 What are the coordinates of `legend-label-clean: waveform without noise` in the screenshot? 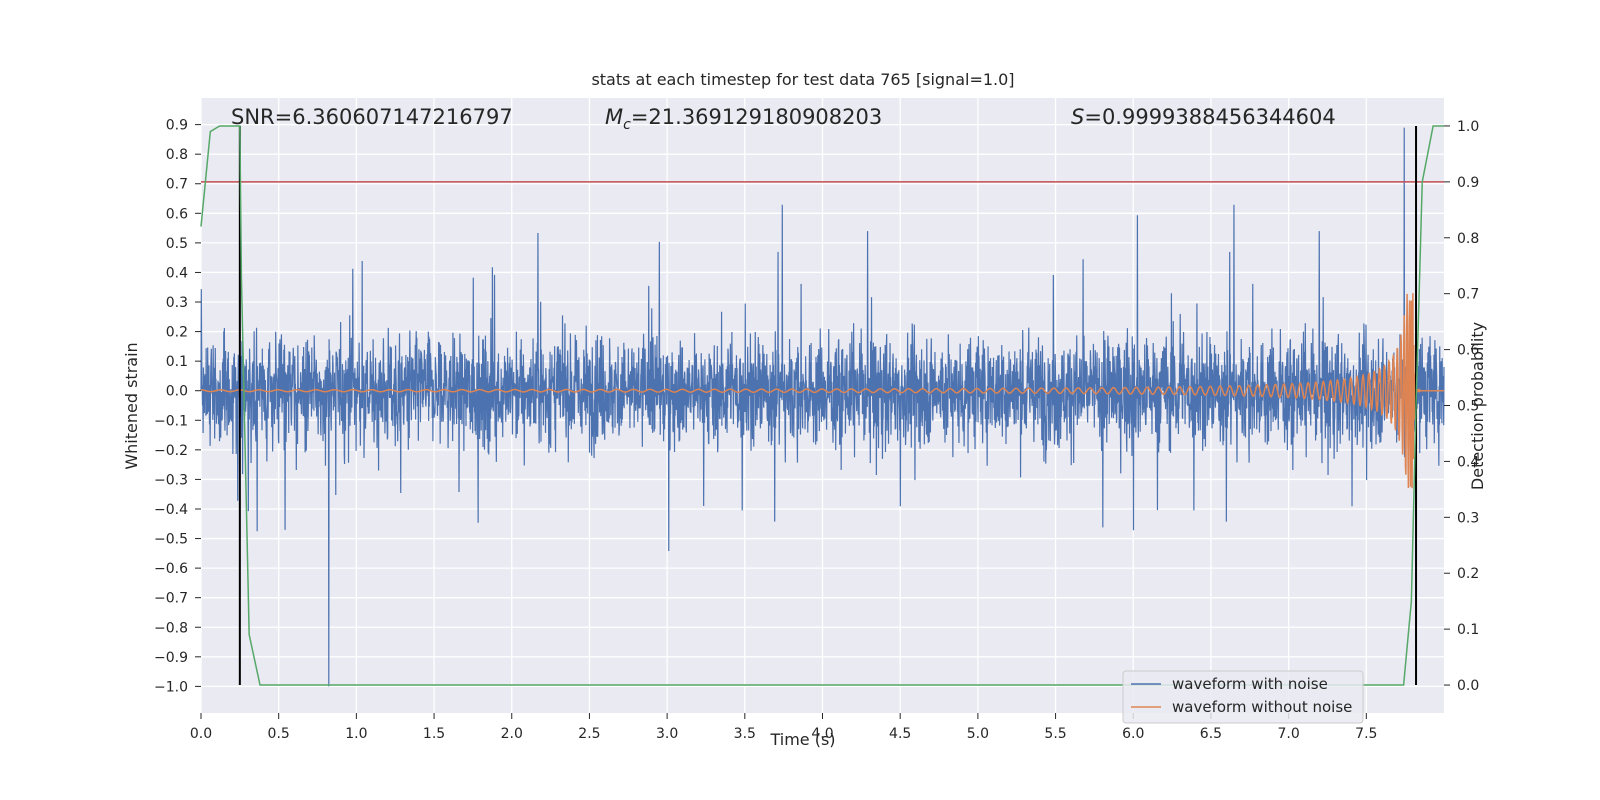 It's located at (1262, 707).